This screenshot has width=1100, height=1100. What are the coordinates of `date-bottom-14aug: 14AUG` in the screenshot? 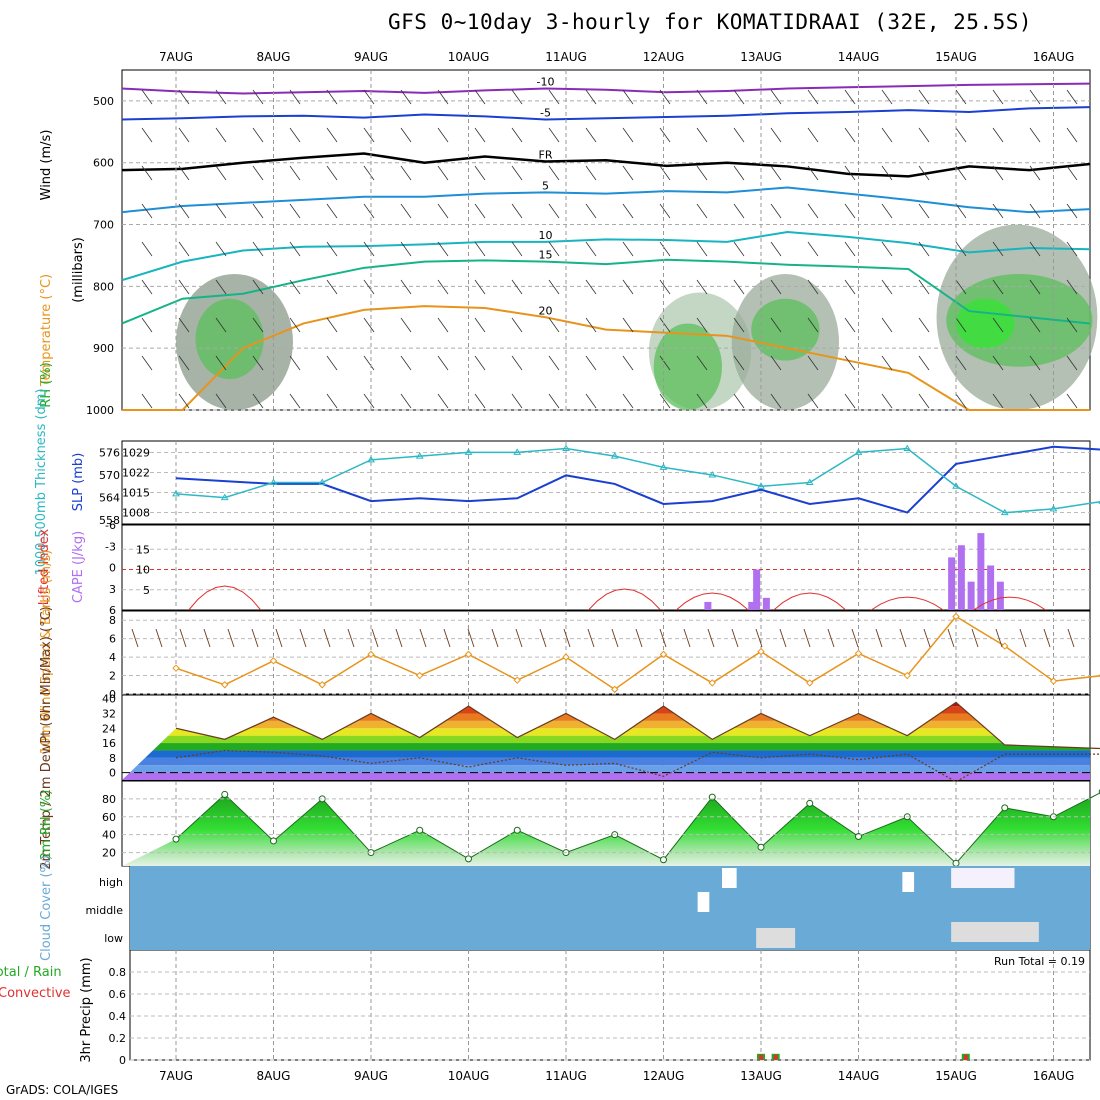 It's located at (859, 1076).